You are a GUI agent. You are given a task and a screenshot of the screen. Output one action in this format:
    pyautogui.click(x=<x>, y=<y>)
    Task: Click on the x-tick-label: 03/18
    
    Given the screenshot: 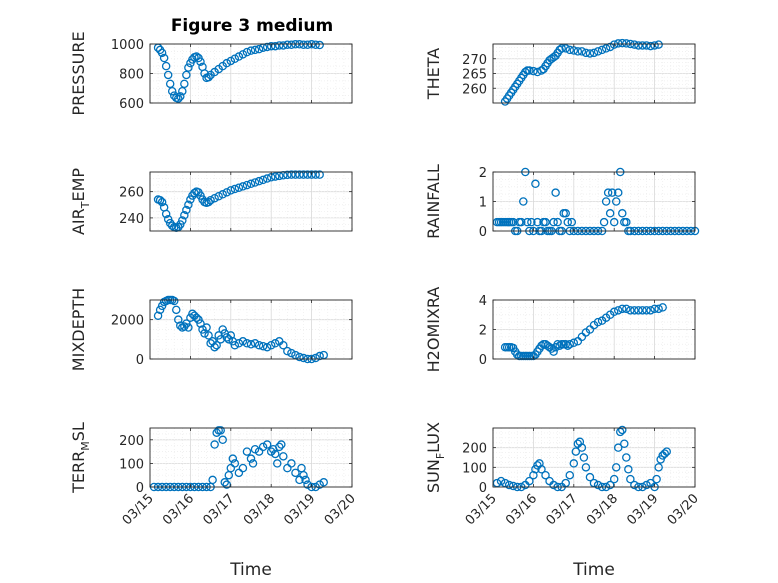 What is the action you would take?
    pyautogui.click(x=602, y=509)
    